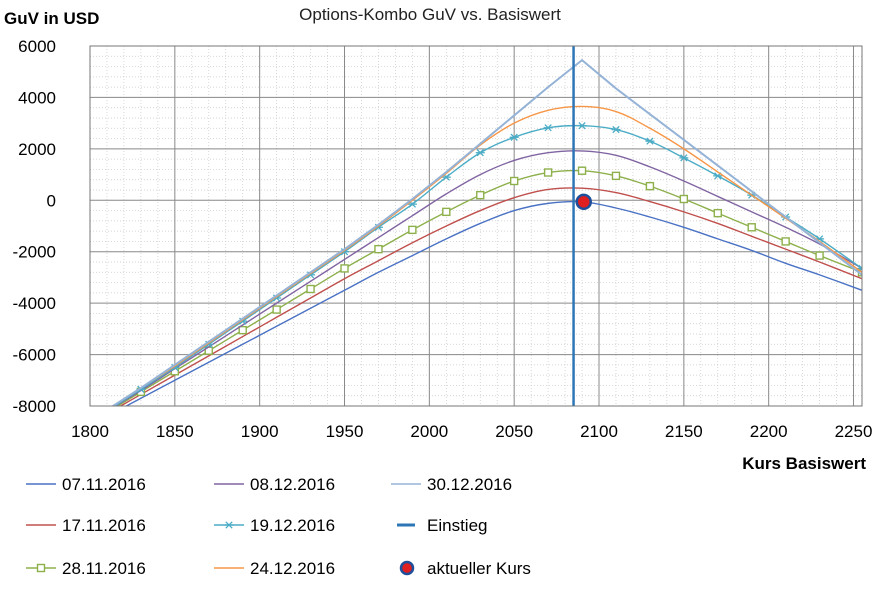  Describe the element at coordinates (583, 202) in the screenshot. I see `current-price-point` at that location.